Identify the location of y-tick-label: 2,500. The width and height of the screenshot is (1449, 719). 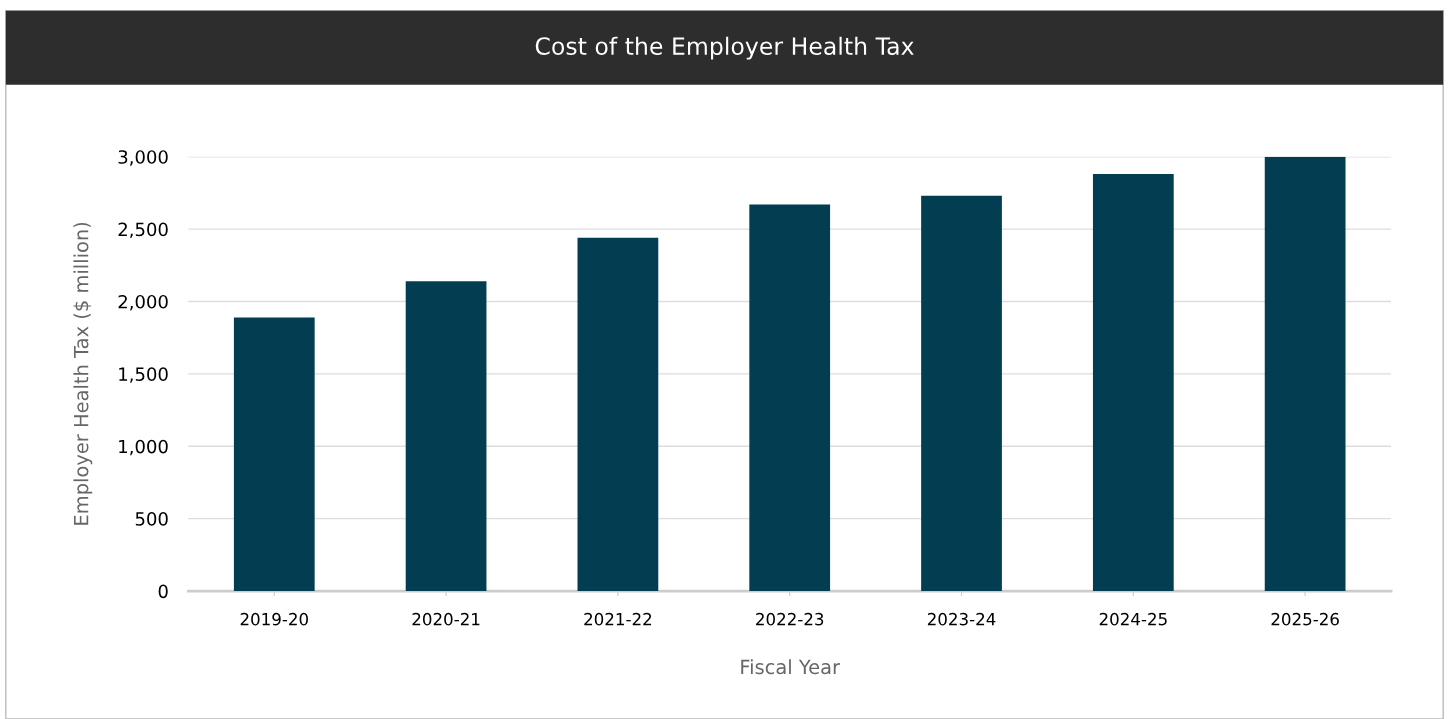
(143, 230).